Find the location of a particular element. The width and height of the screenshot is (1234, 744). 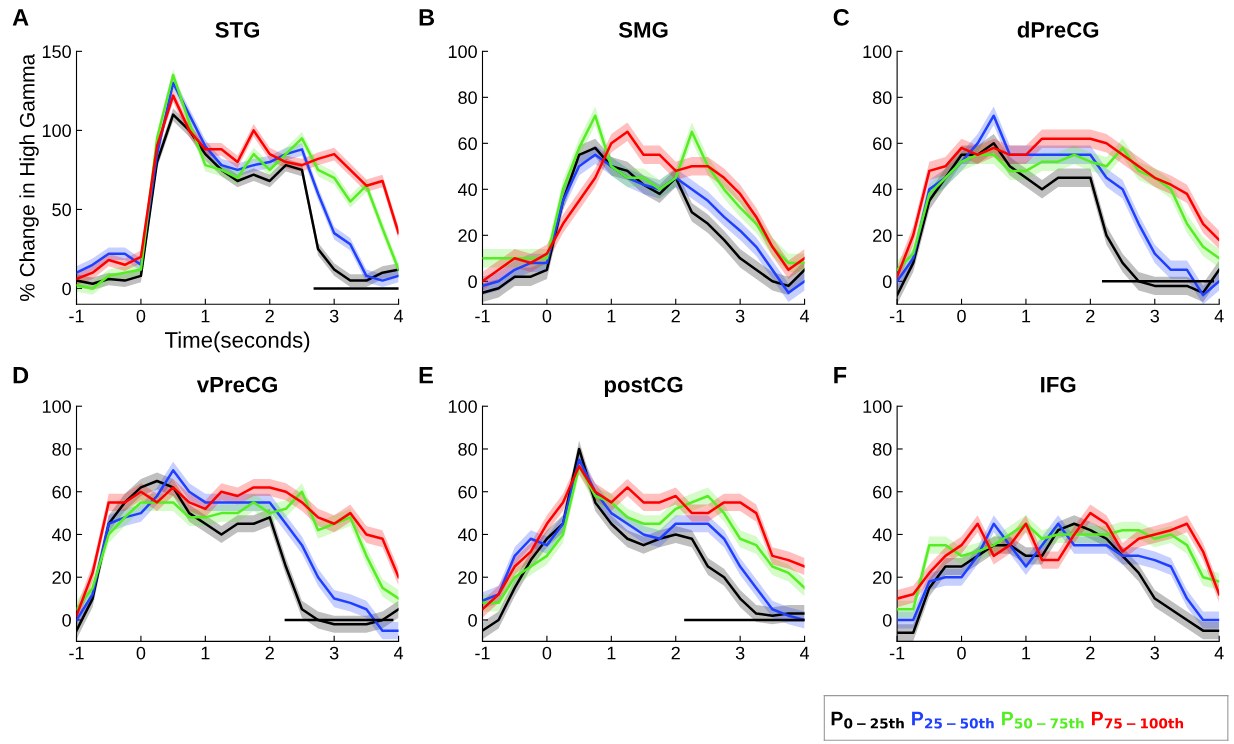

chart-title: postCG is located at coordinates (643, 386).